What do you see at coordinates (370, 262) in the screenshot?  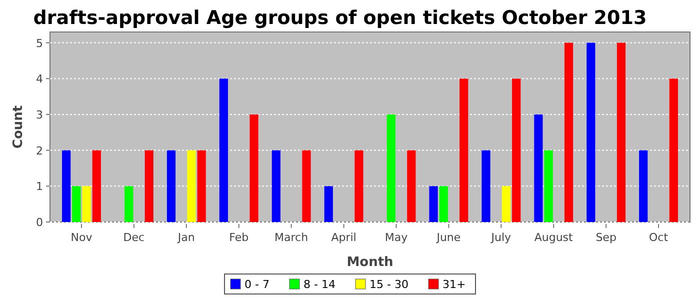 I see `x-axis-title: Month` at bounding box center [370, 262].